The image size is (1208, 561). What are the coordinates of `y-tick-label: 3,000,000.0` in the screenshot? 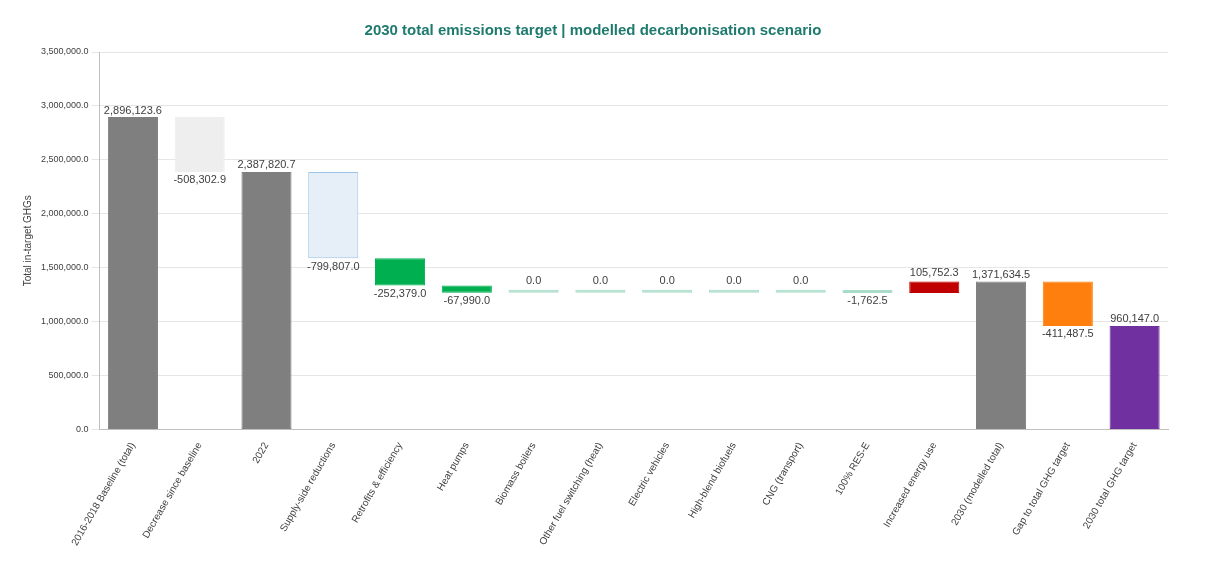 It's located at (65, 105).